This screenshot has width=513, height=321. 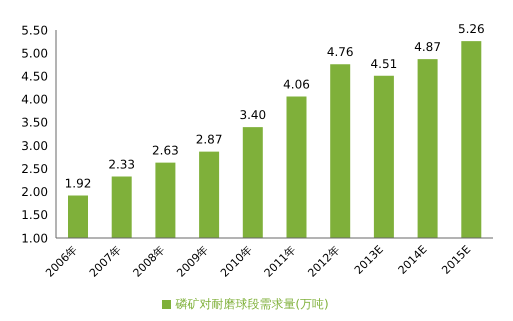 I want to click on y-tick-label: 5.50, so click(x=34, y=30).